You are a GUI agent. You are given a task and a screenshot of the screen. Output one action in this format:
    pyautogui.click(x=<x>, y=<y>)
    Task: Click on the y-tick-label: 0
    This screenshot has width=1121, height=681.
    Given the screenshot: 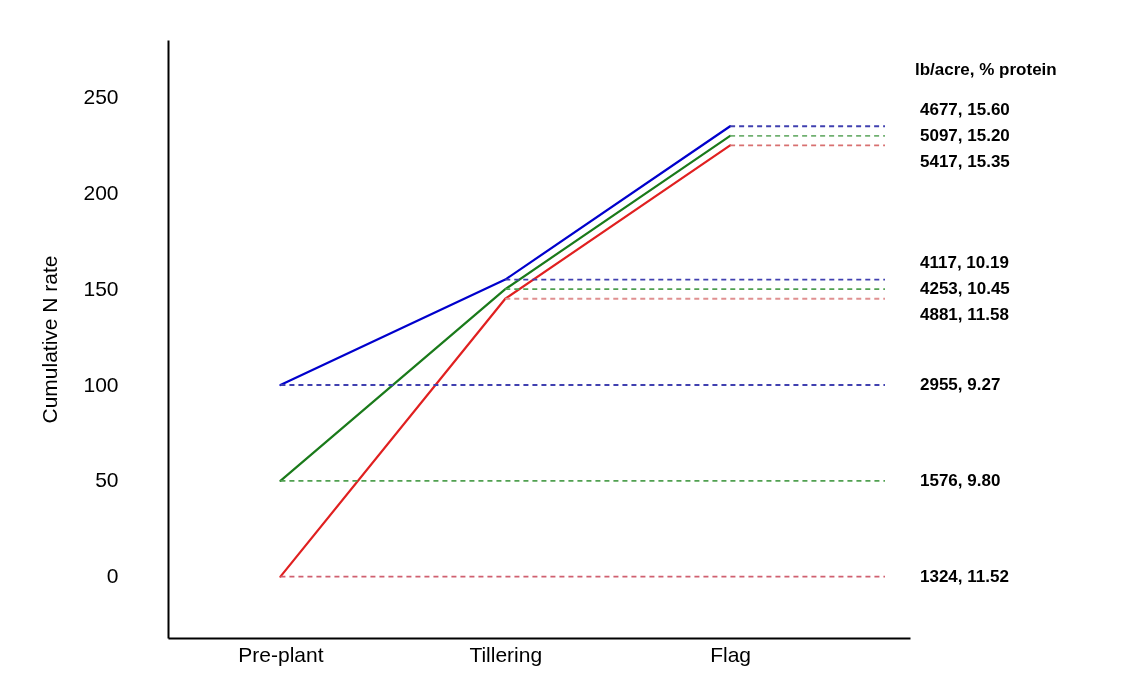 What is the action you would take?
    pyautogui.click(x=112, y=576)
    